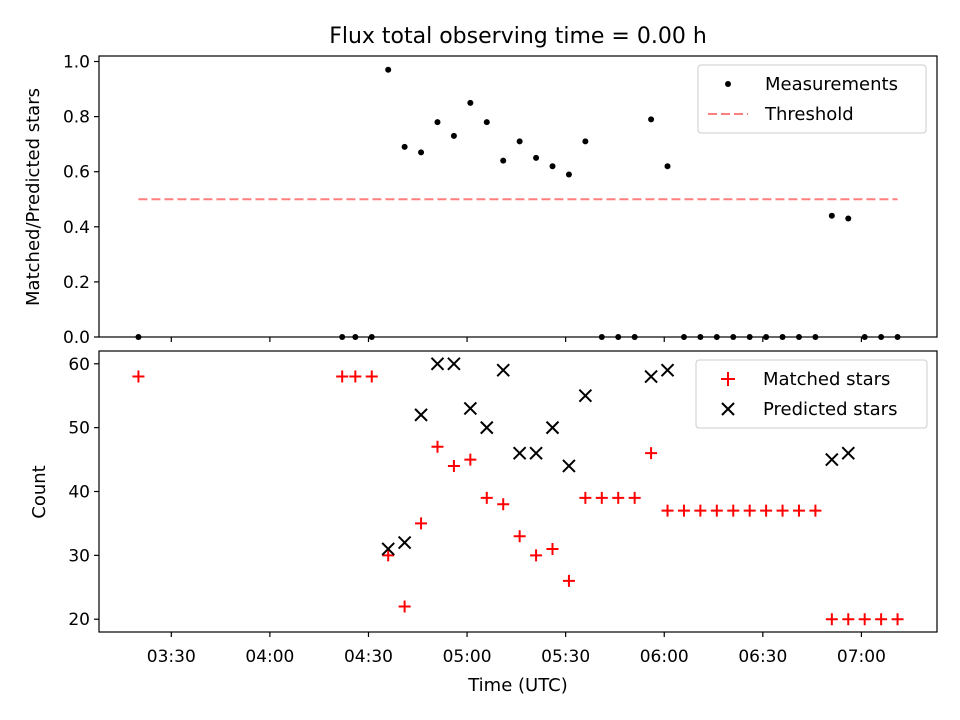 This screenshot has height=720, width=960. I want to click on legend-matched-label: Matched stars, so click(826, 379).